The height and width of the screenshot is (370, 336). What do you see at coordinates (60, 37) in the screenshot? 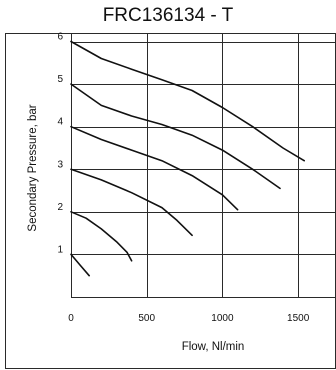
I see `y-tick-label: 6` at bounding box center [60, 37].